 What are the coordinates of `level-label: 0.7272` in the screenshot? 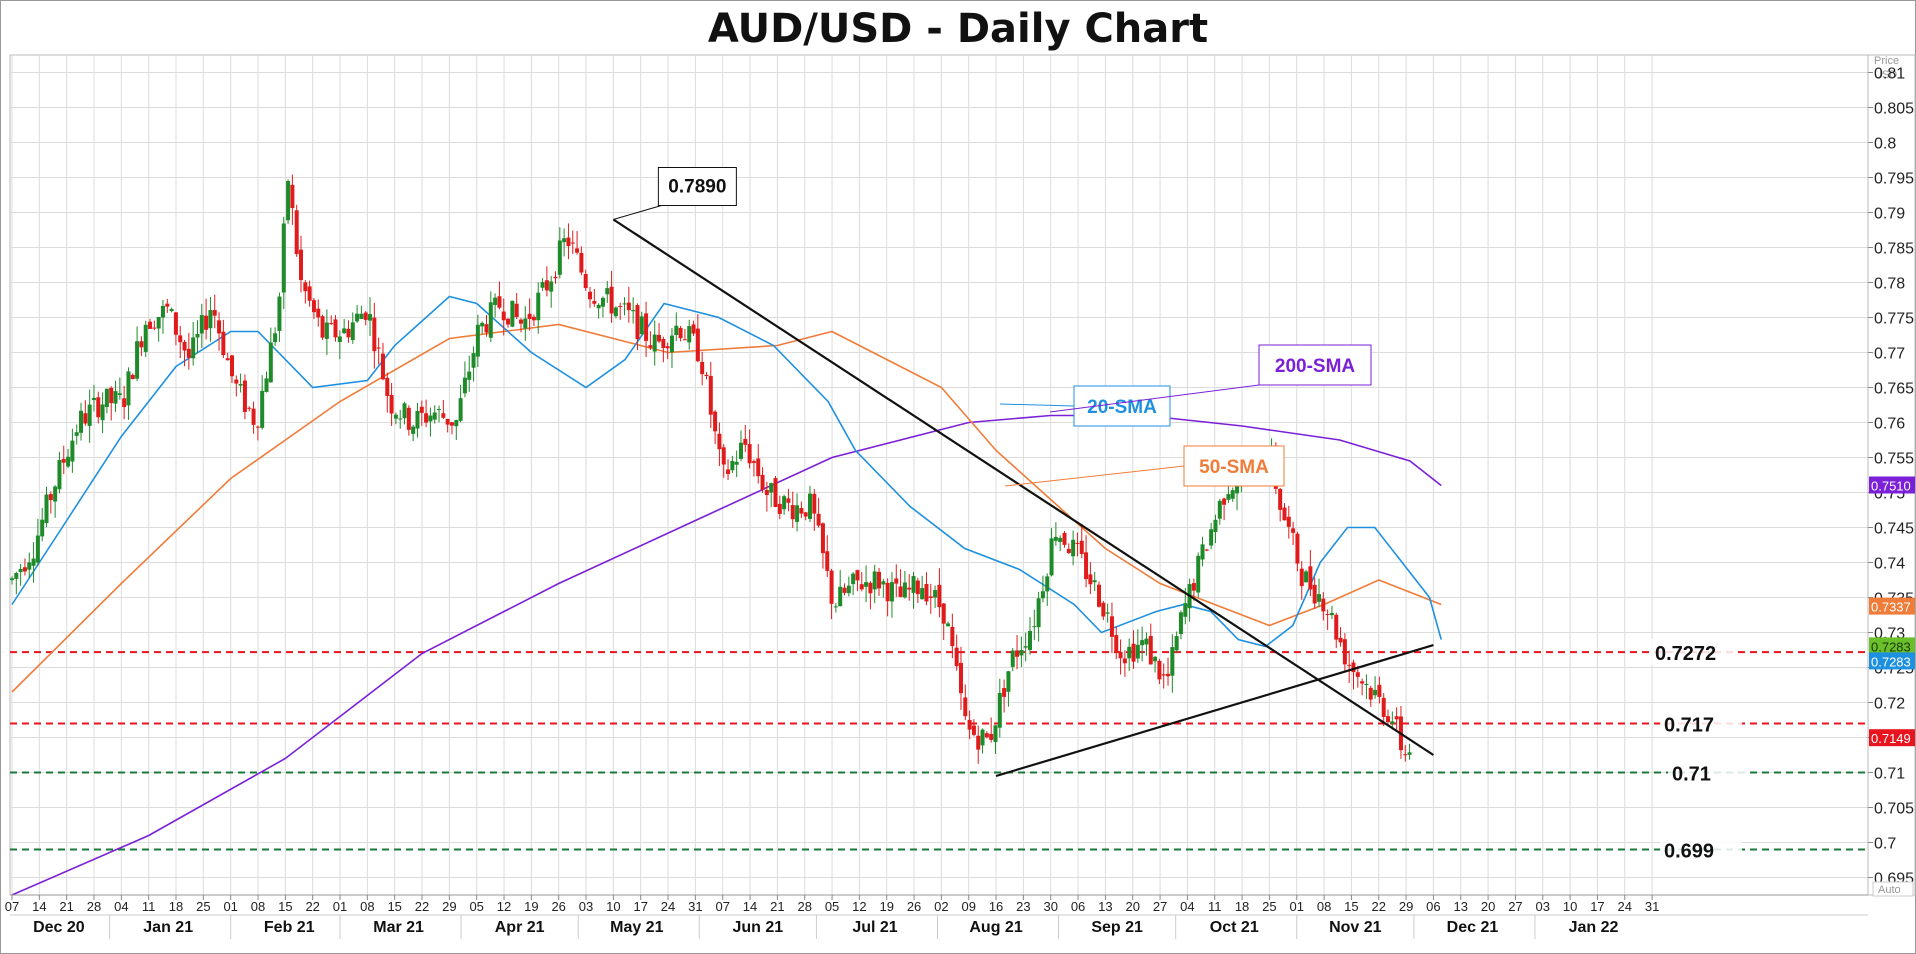 It's located at (1685, 654).